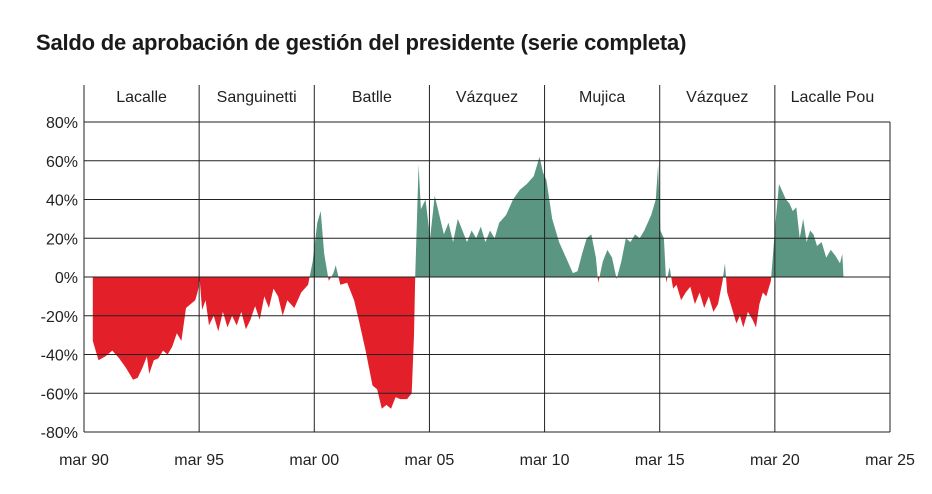  I want to click on x-tick-label: mar 15, so click(660, 460).